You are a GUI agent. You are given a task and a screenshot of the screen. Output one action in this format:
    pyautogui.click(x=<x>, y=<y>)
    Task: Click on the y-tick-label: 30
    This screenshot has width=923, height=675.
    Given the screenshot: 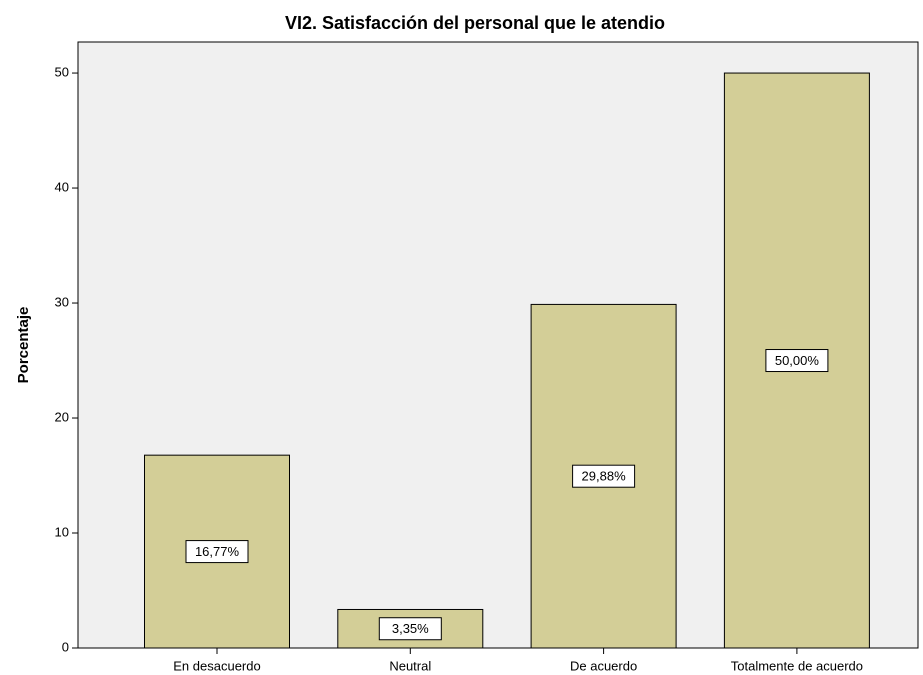 What is the action you would take?
    pyautogui.click(x=62, y=301)
    